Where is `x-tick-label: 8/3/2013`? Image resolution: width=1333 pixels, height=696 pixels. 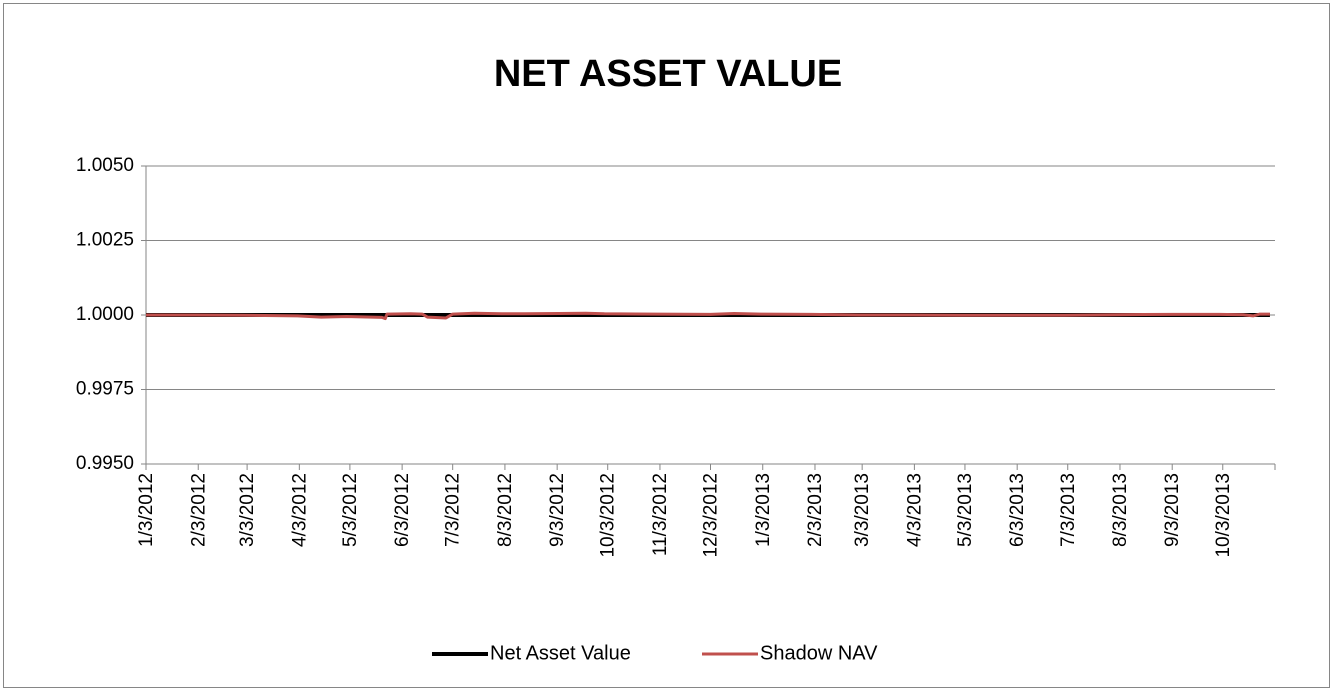
x-tick-label: 8/3/2013 is located at coordinates (1120, 510).